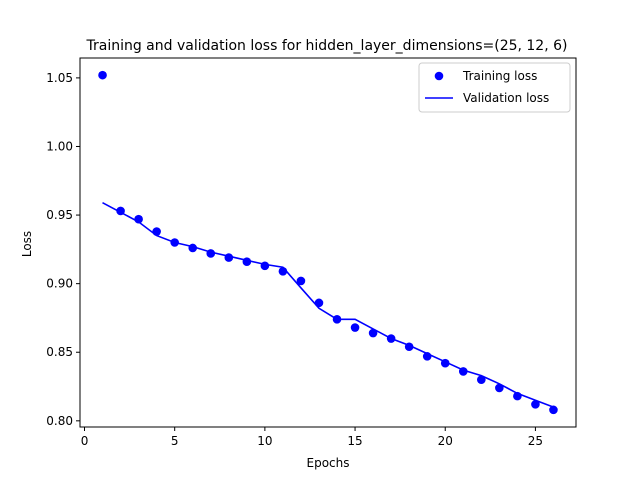  What do you see at coordinates (59, 421) in the screenshot?
I see `y-tick-label: 0.80` at bounding box center [59, 421].